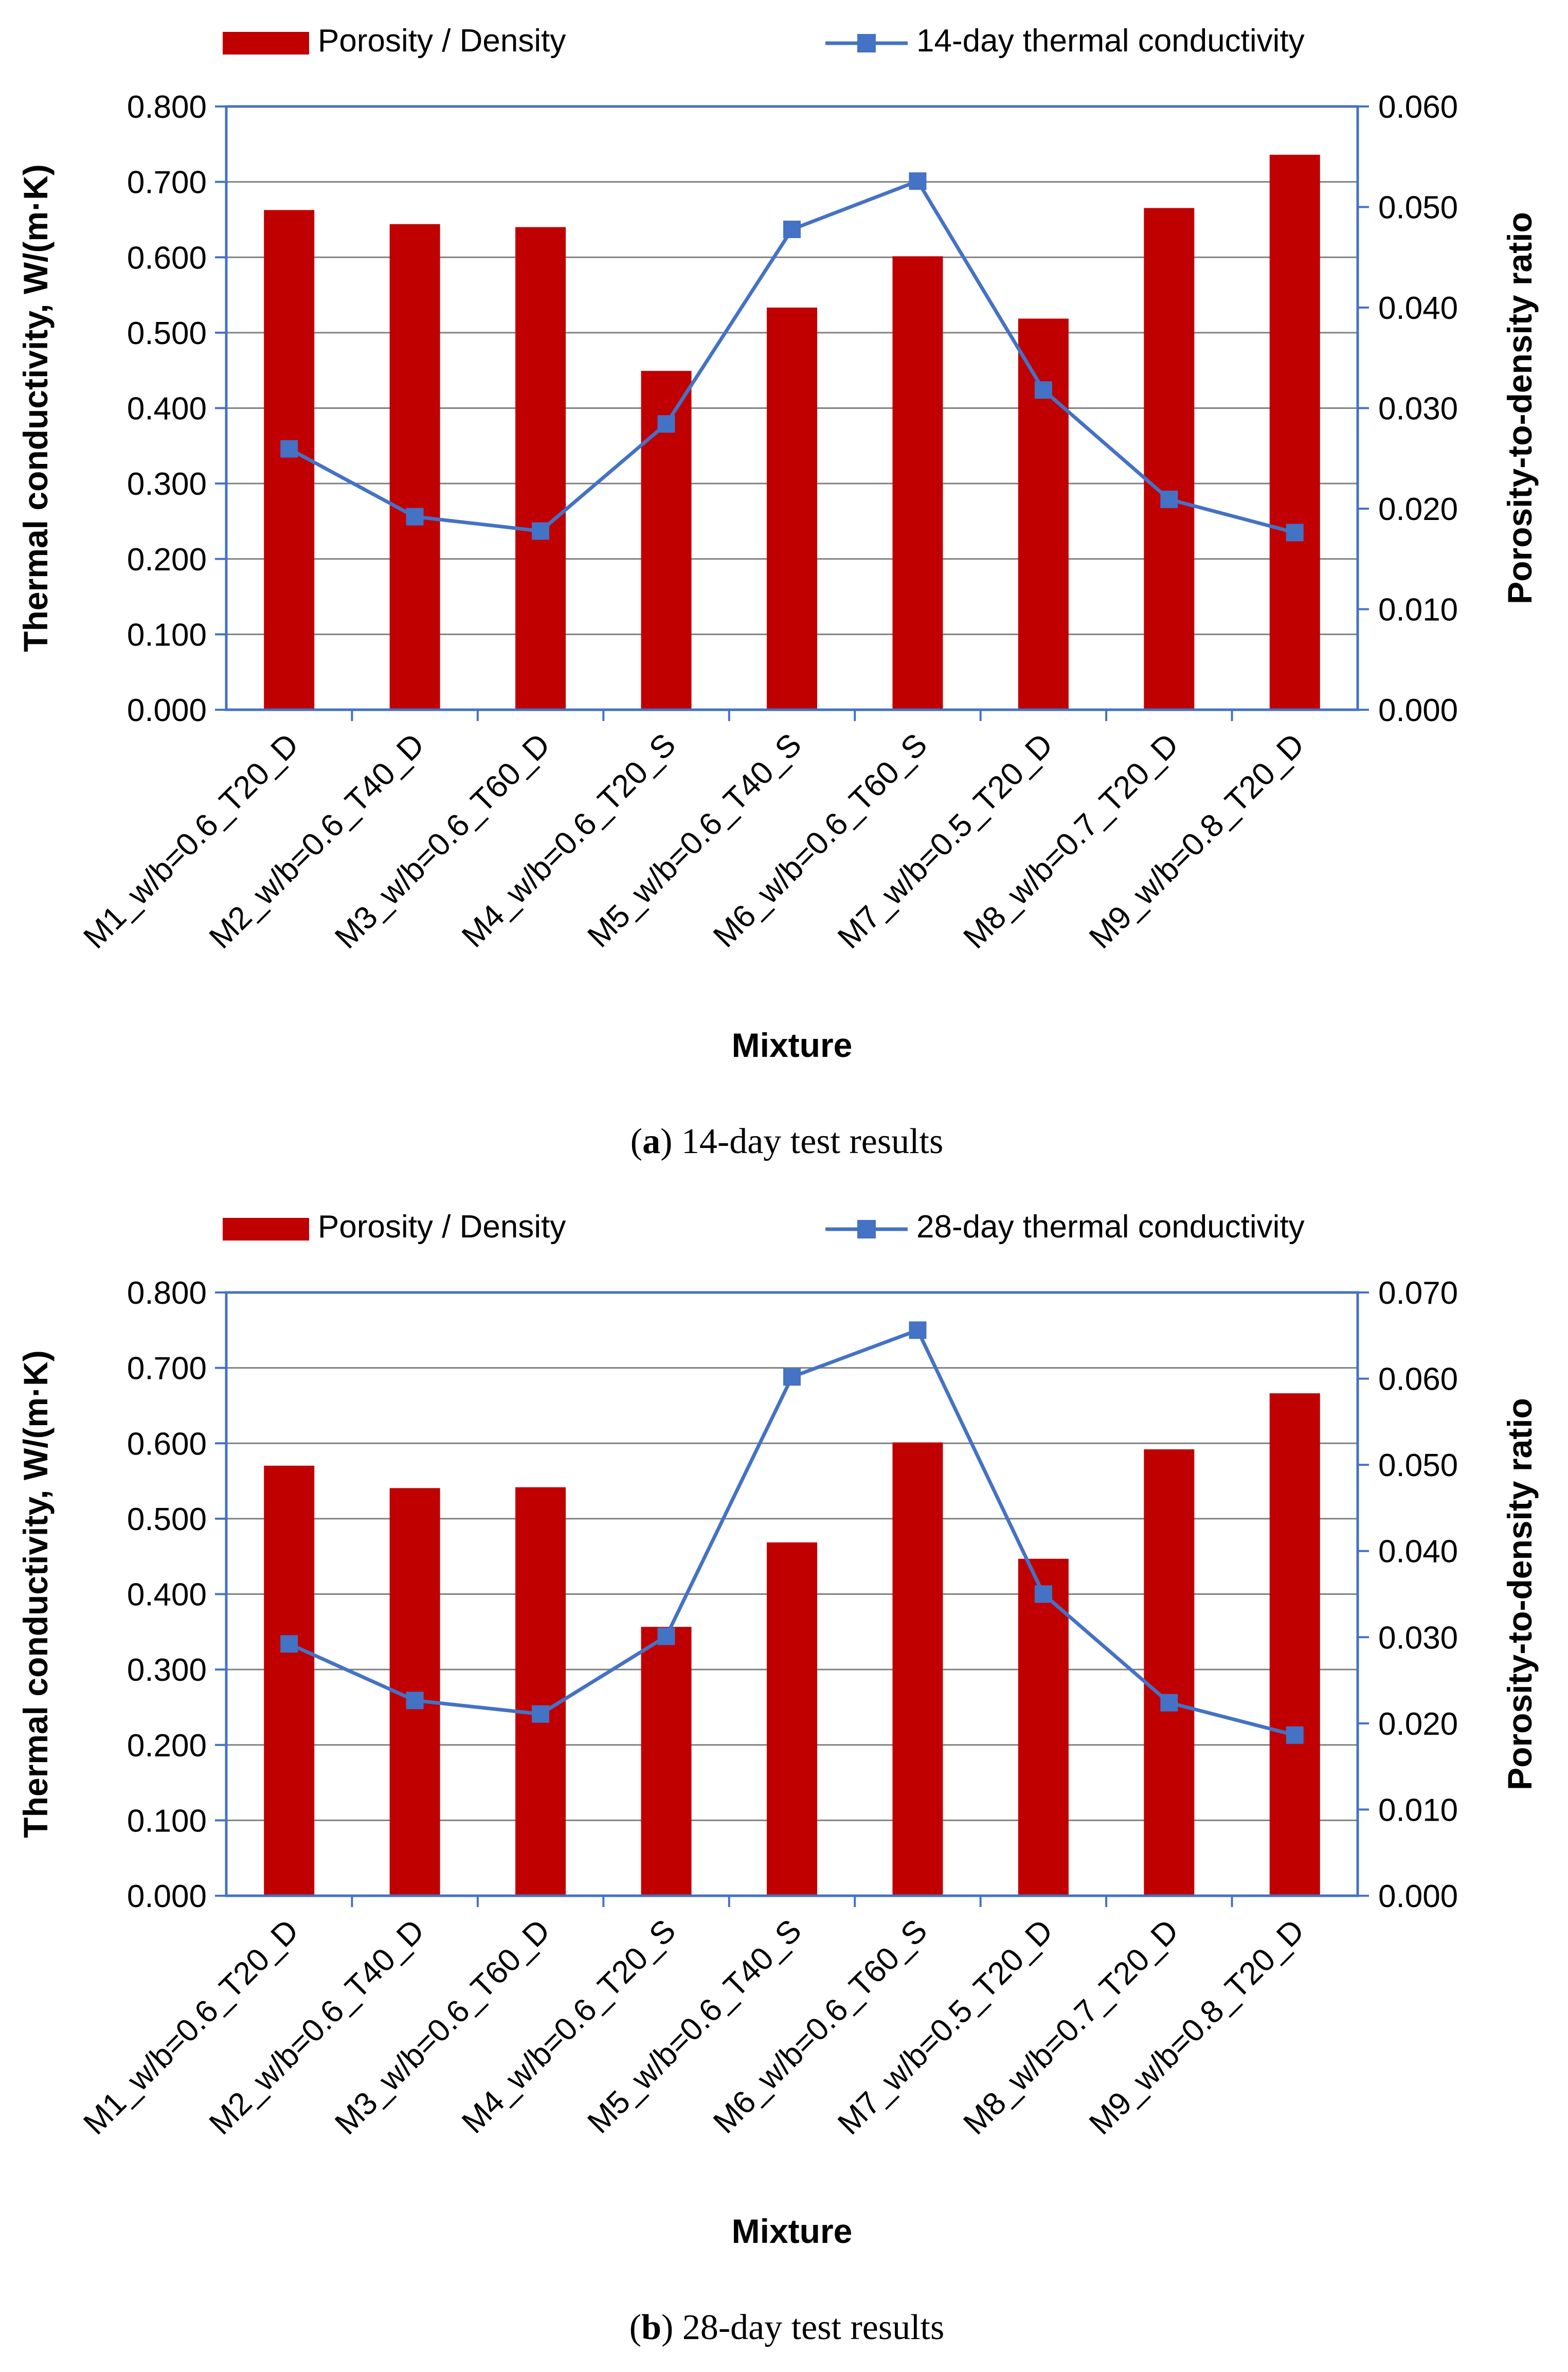  I want to click on x-tick-label: M5_w/b=0.6_T40_S, so click(694, 2026).